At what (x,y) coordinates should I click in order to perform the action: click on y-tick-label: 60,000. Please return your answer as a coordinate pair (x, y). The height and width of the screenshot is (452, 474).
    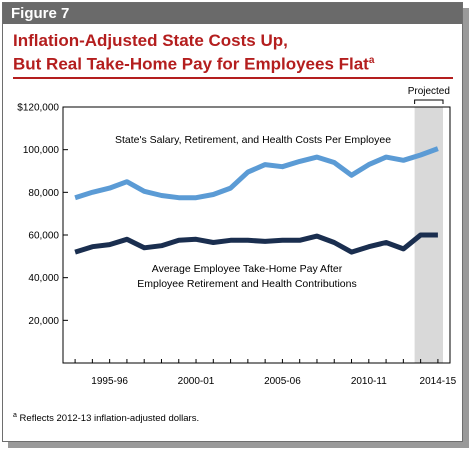
    Looking at the image, I should click on (43, 236).